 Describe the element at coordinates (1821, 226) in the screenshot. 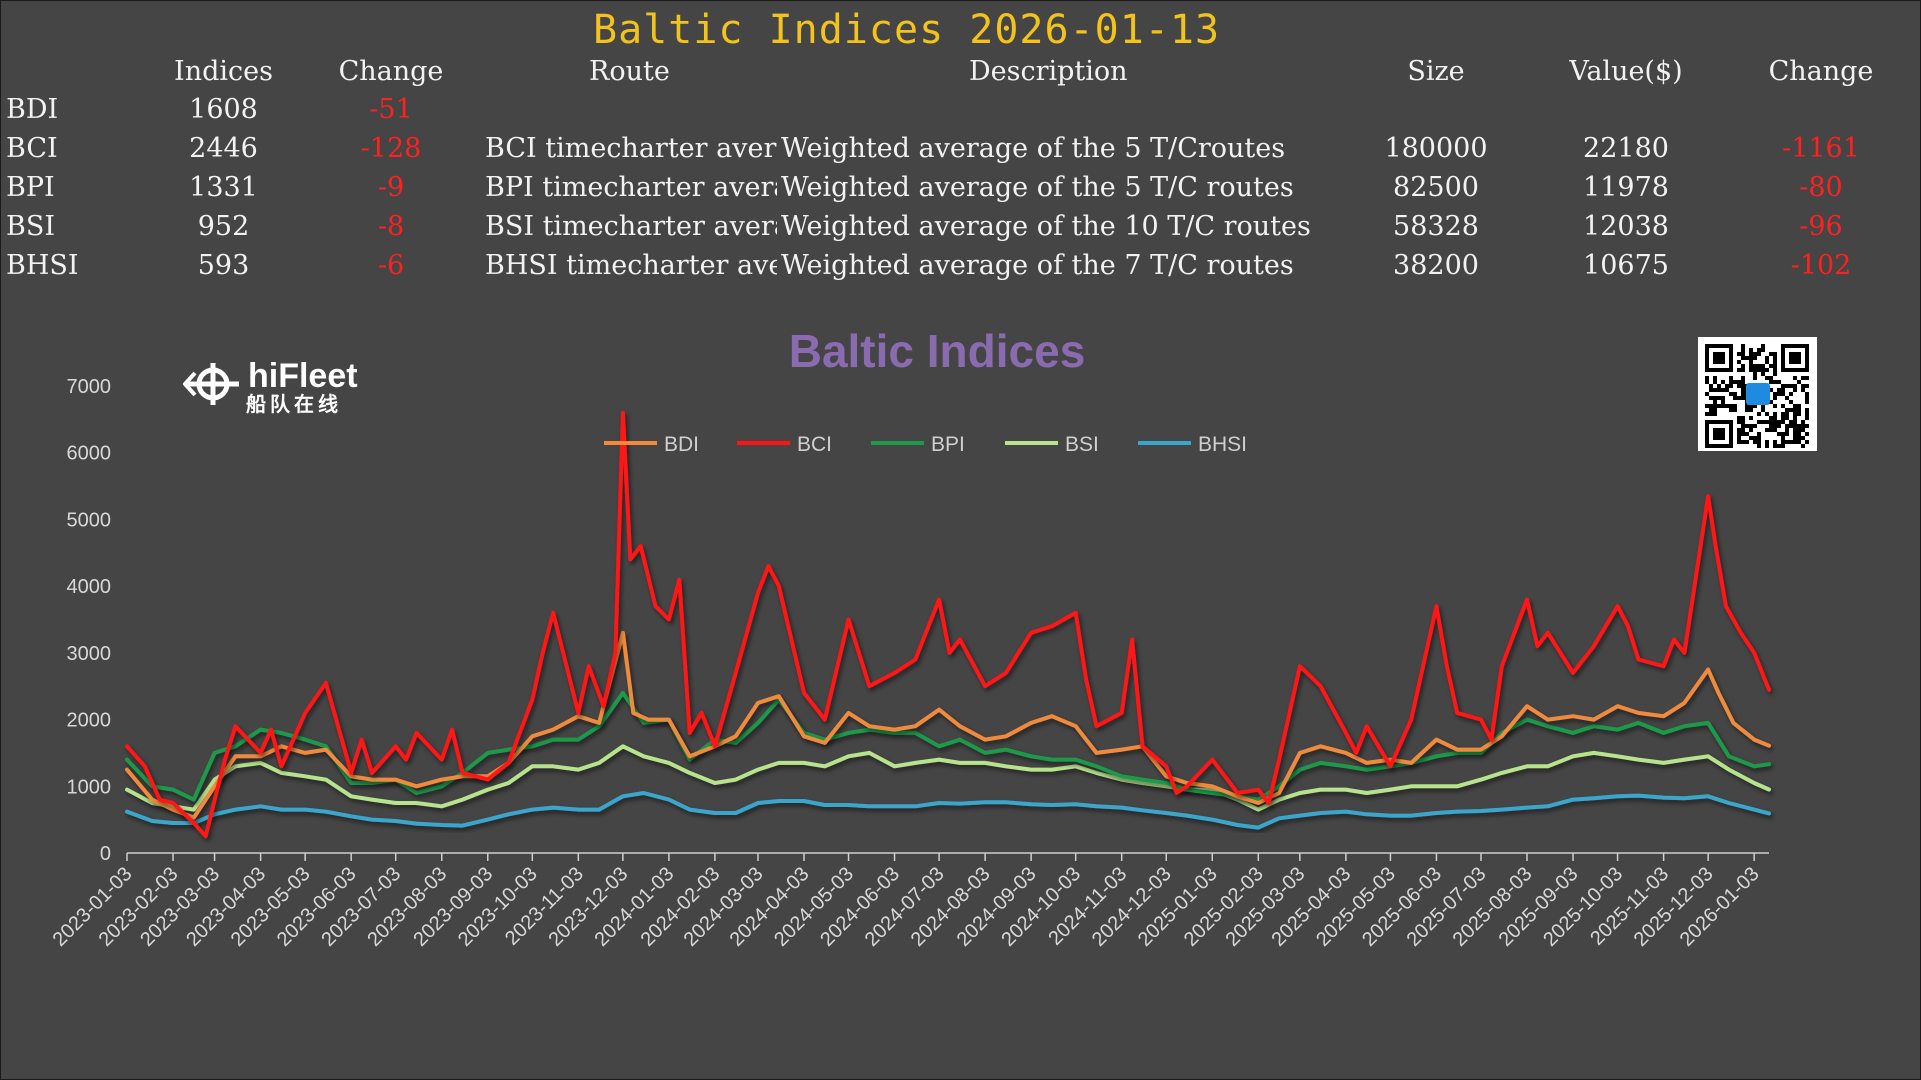

I see `row-value-change: -96` at that location.